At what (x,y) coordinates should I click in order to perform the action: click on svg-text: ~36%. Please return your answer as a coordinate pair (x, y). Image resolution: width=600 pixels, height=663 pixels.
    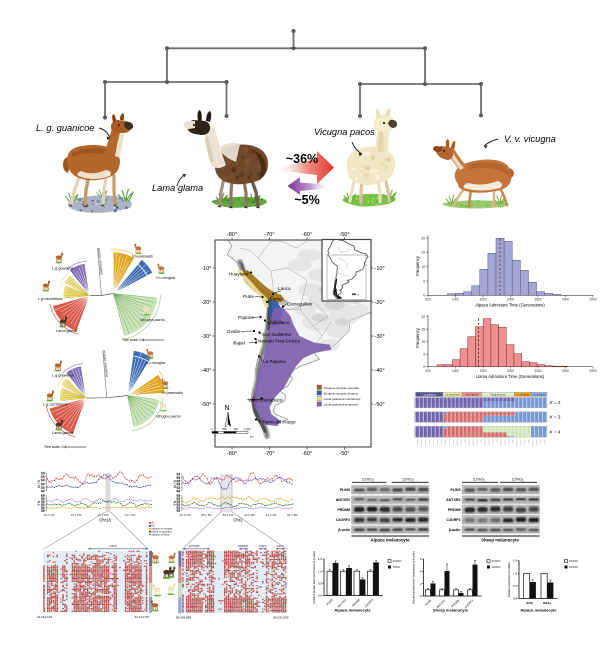
    Looking at the image, I should click on (302, 159).